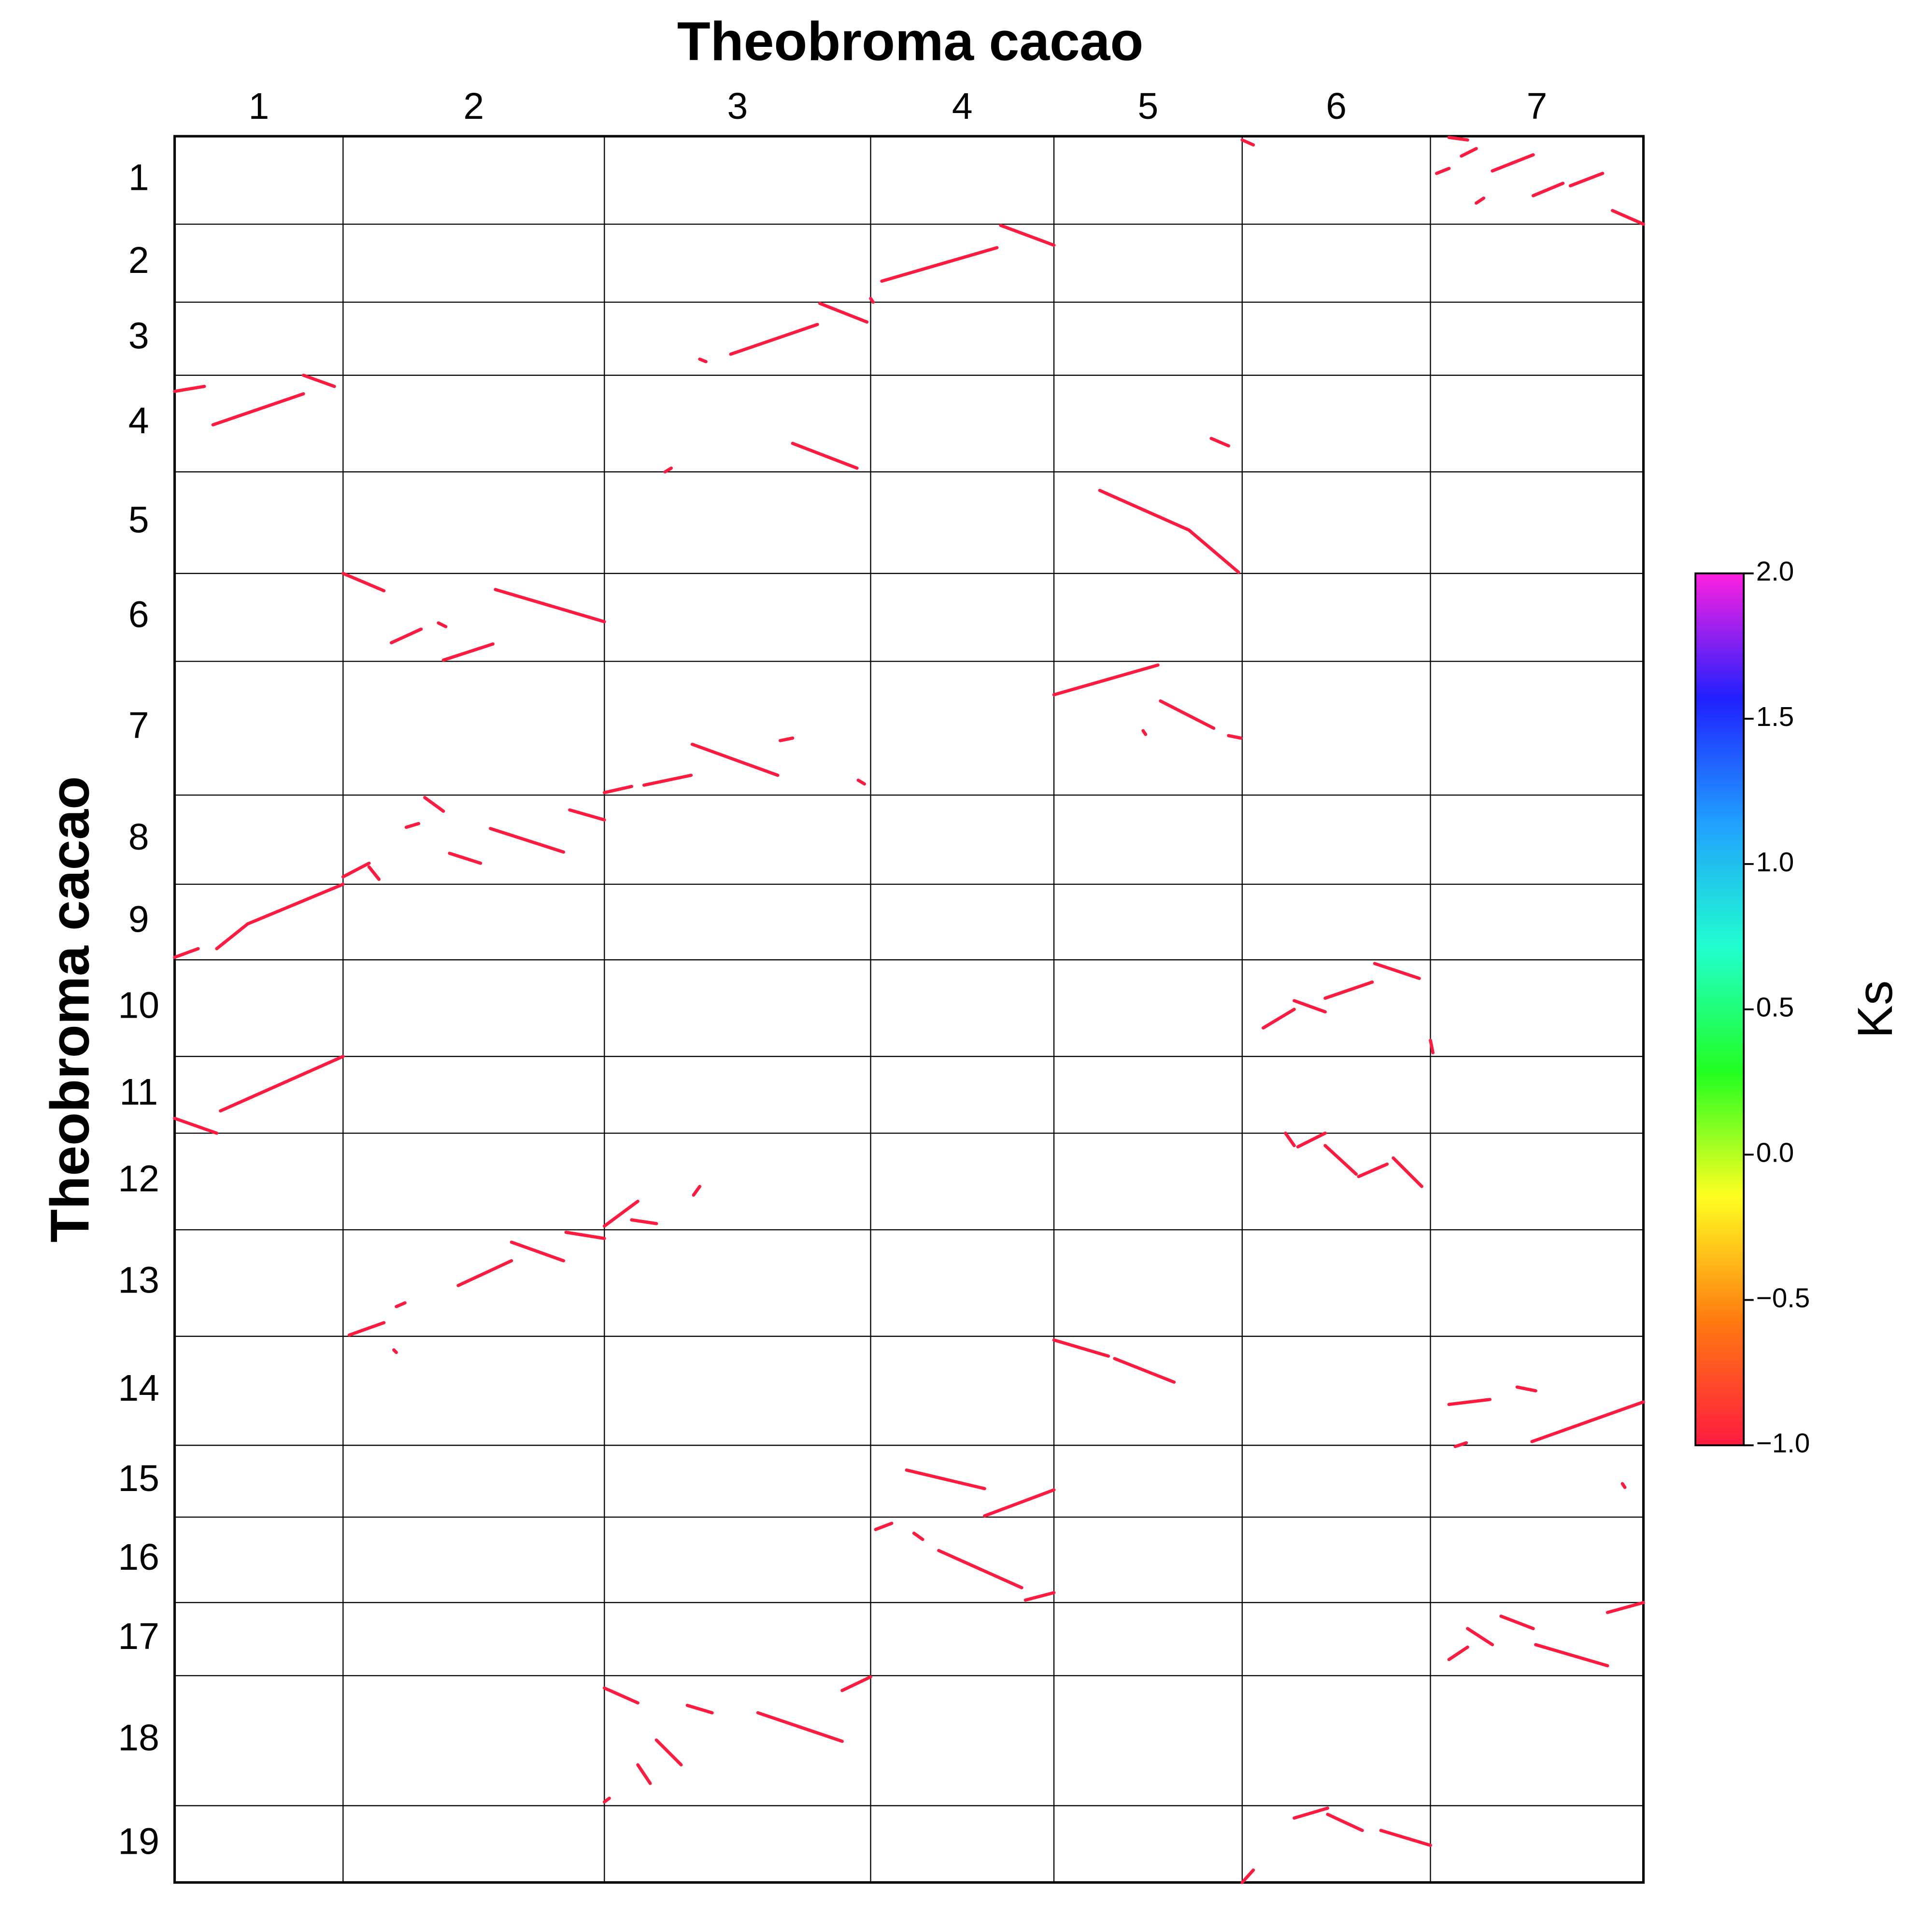  Describe the element at coordinates (138, 1478) in the screenshot. I see `y-chrom-label: 15` at that location.